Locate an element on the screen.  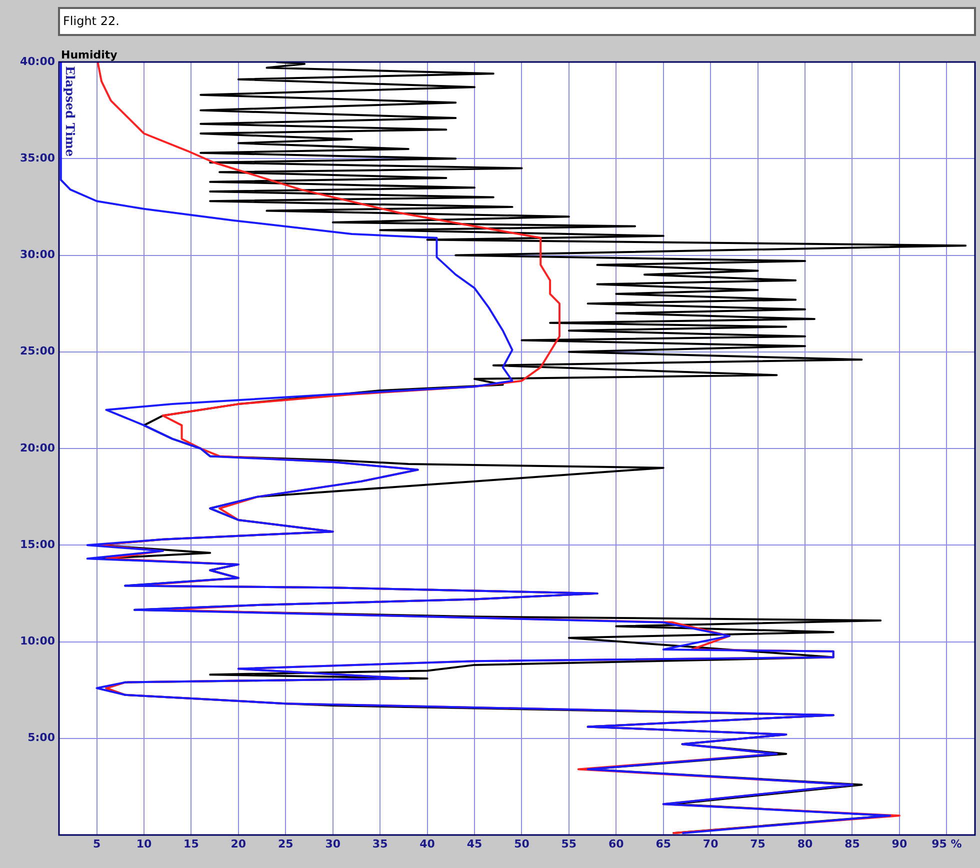
y-axis-title: Elapsed Time is located at coordinates (69, 112).